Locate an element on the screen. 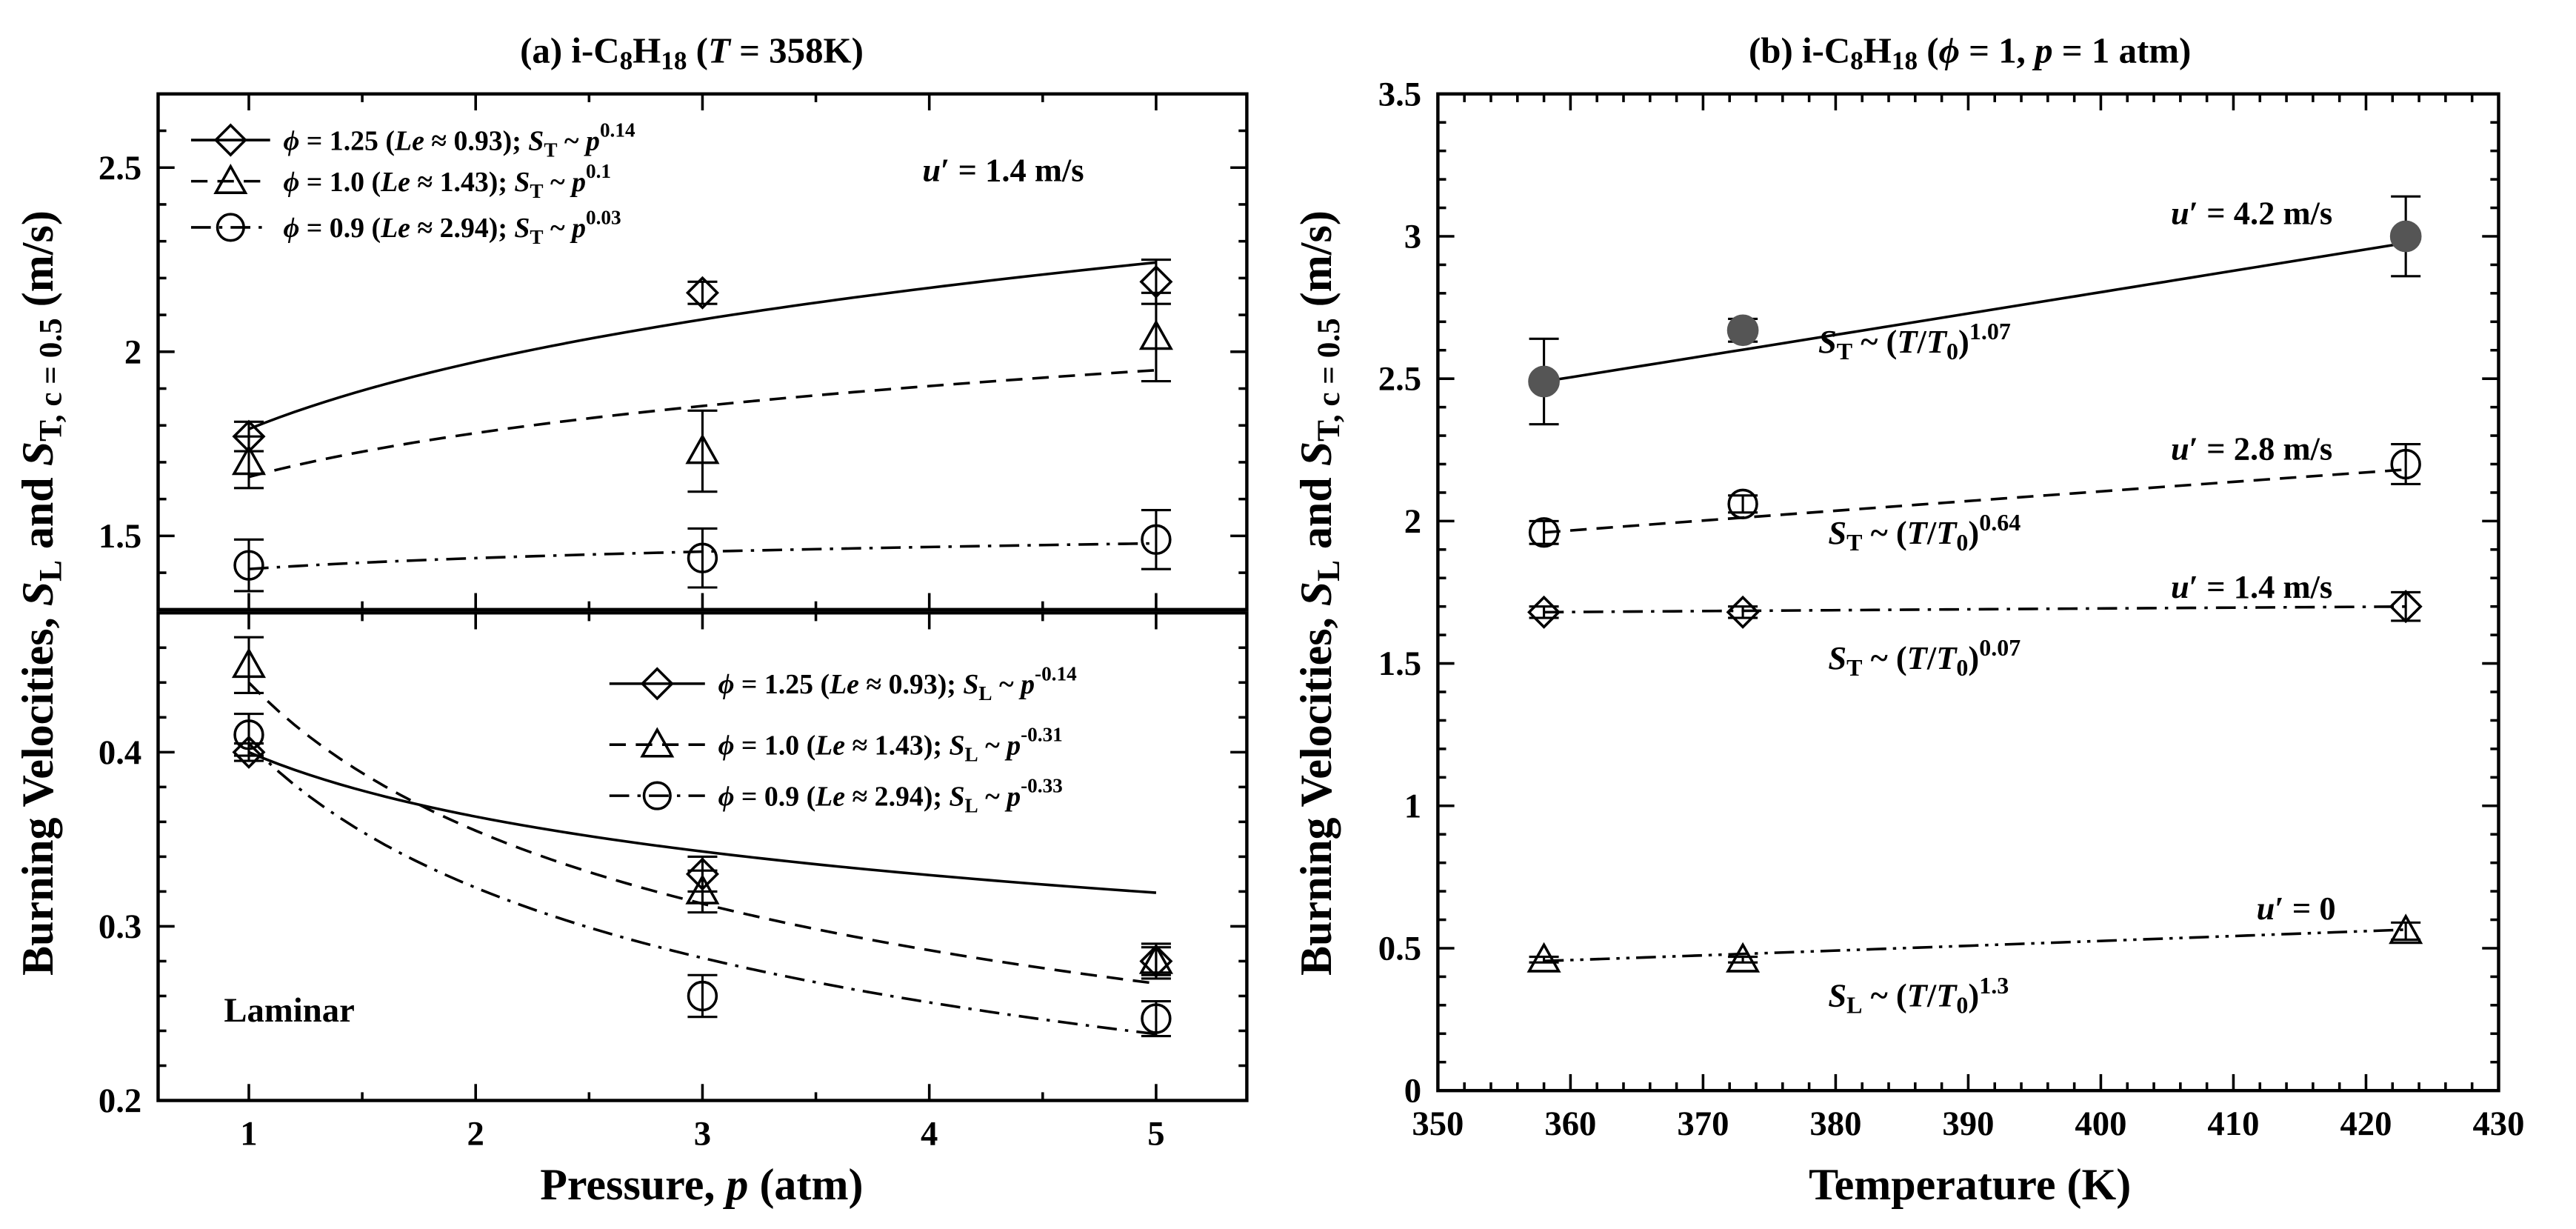 The width and height of the screenshot is (2576, 1229). xtick-label: 380 is located at coordinates (1835, 1124).